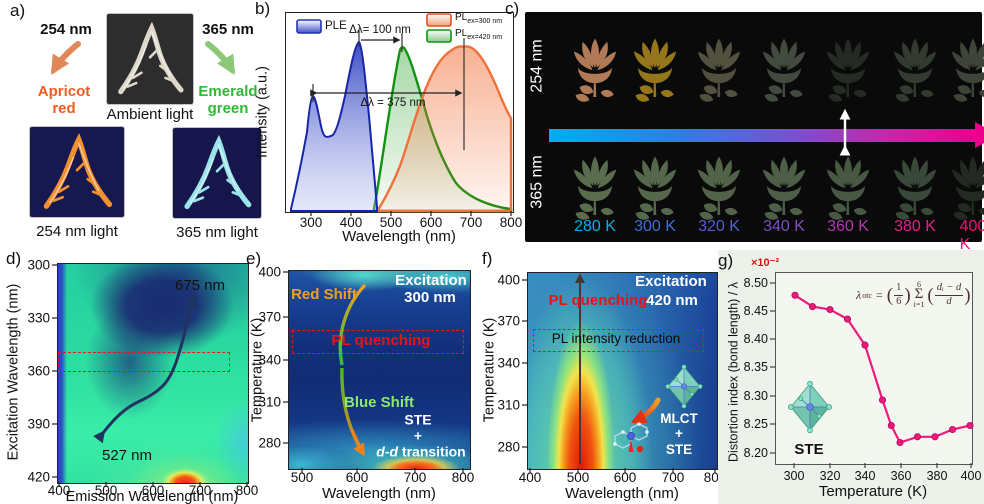  Describe the element at coordinates (622, 493) in the screenshot. I see `f-xlabel: Wavelength (nm)` at that location.